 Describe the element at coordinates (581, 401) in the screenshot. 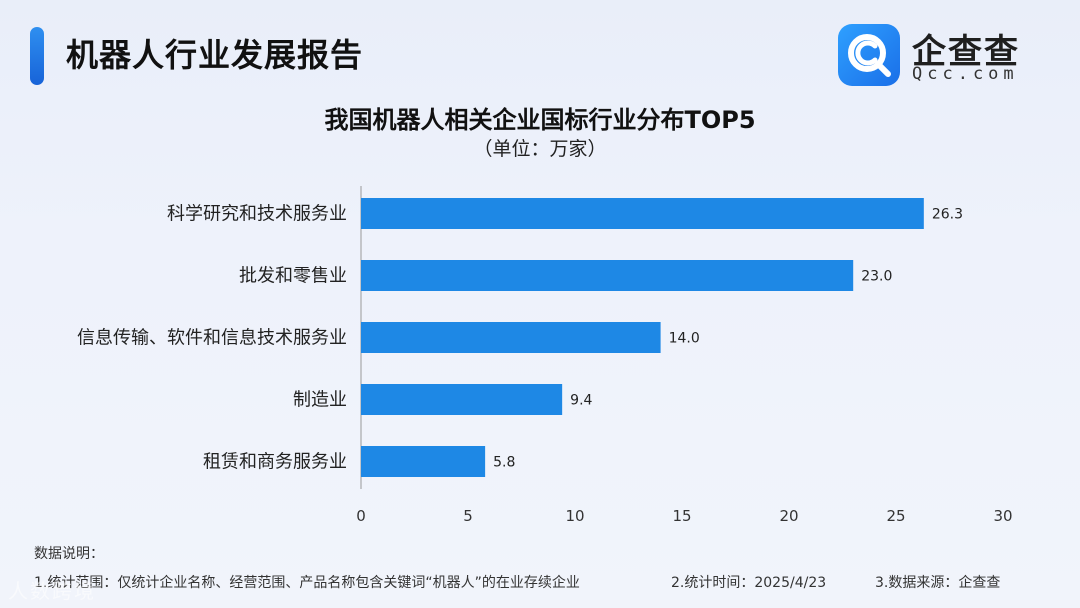

I see `value-label: 9.4` at that location.